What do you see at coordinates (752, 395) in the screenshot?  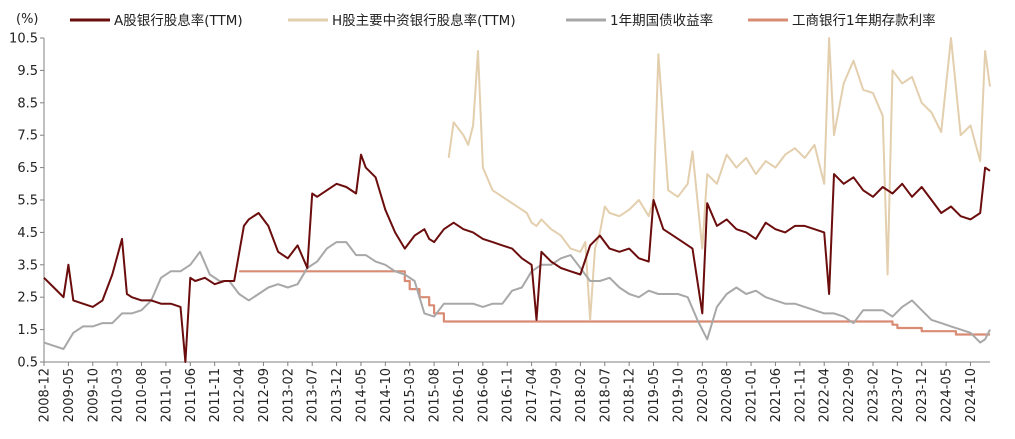 I see `x-tick-label: 2021-01` at bounding box center [752, 395].